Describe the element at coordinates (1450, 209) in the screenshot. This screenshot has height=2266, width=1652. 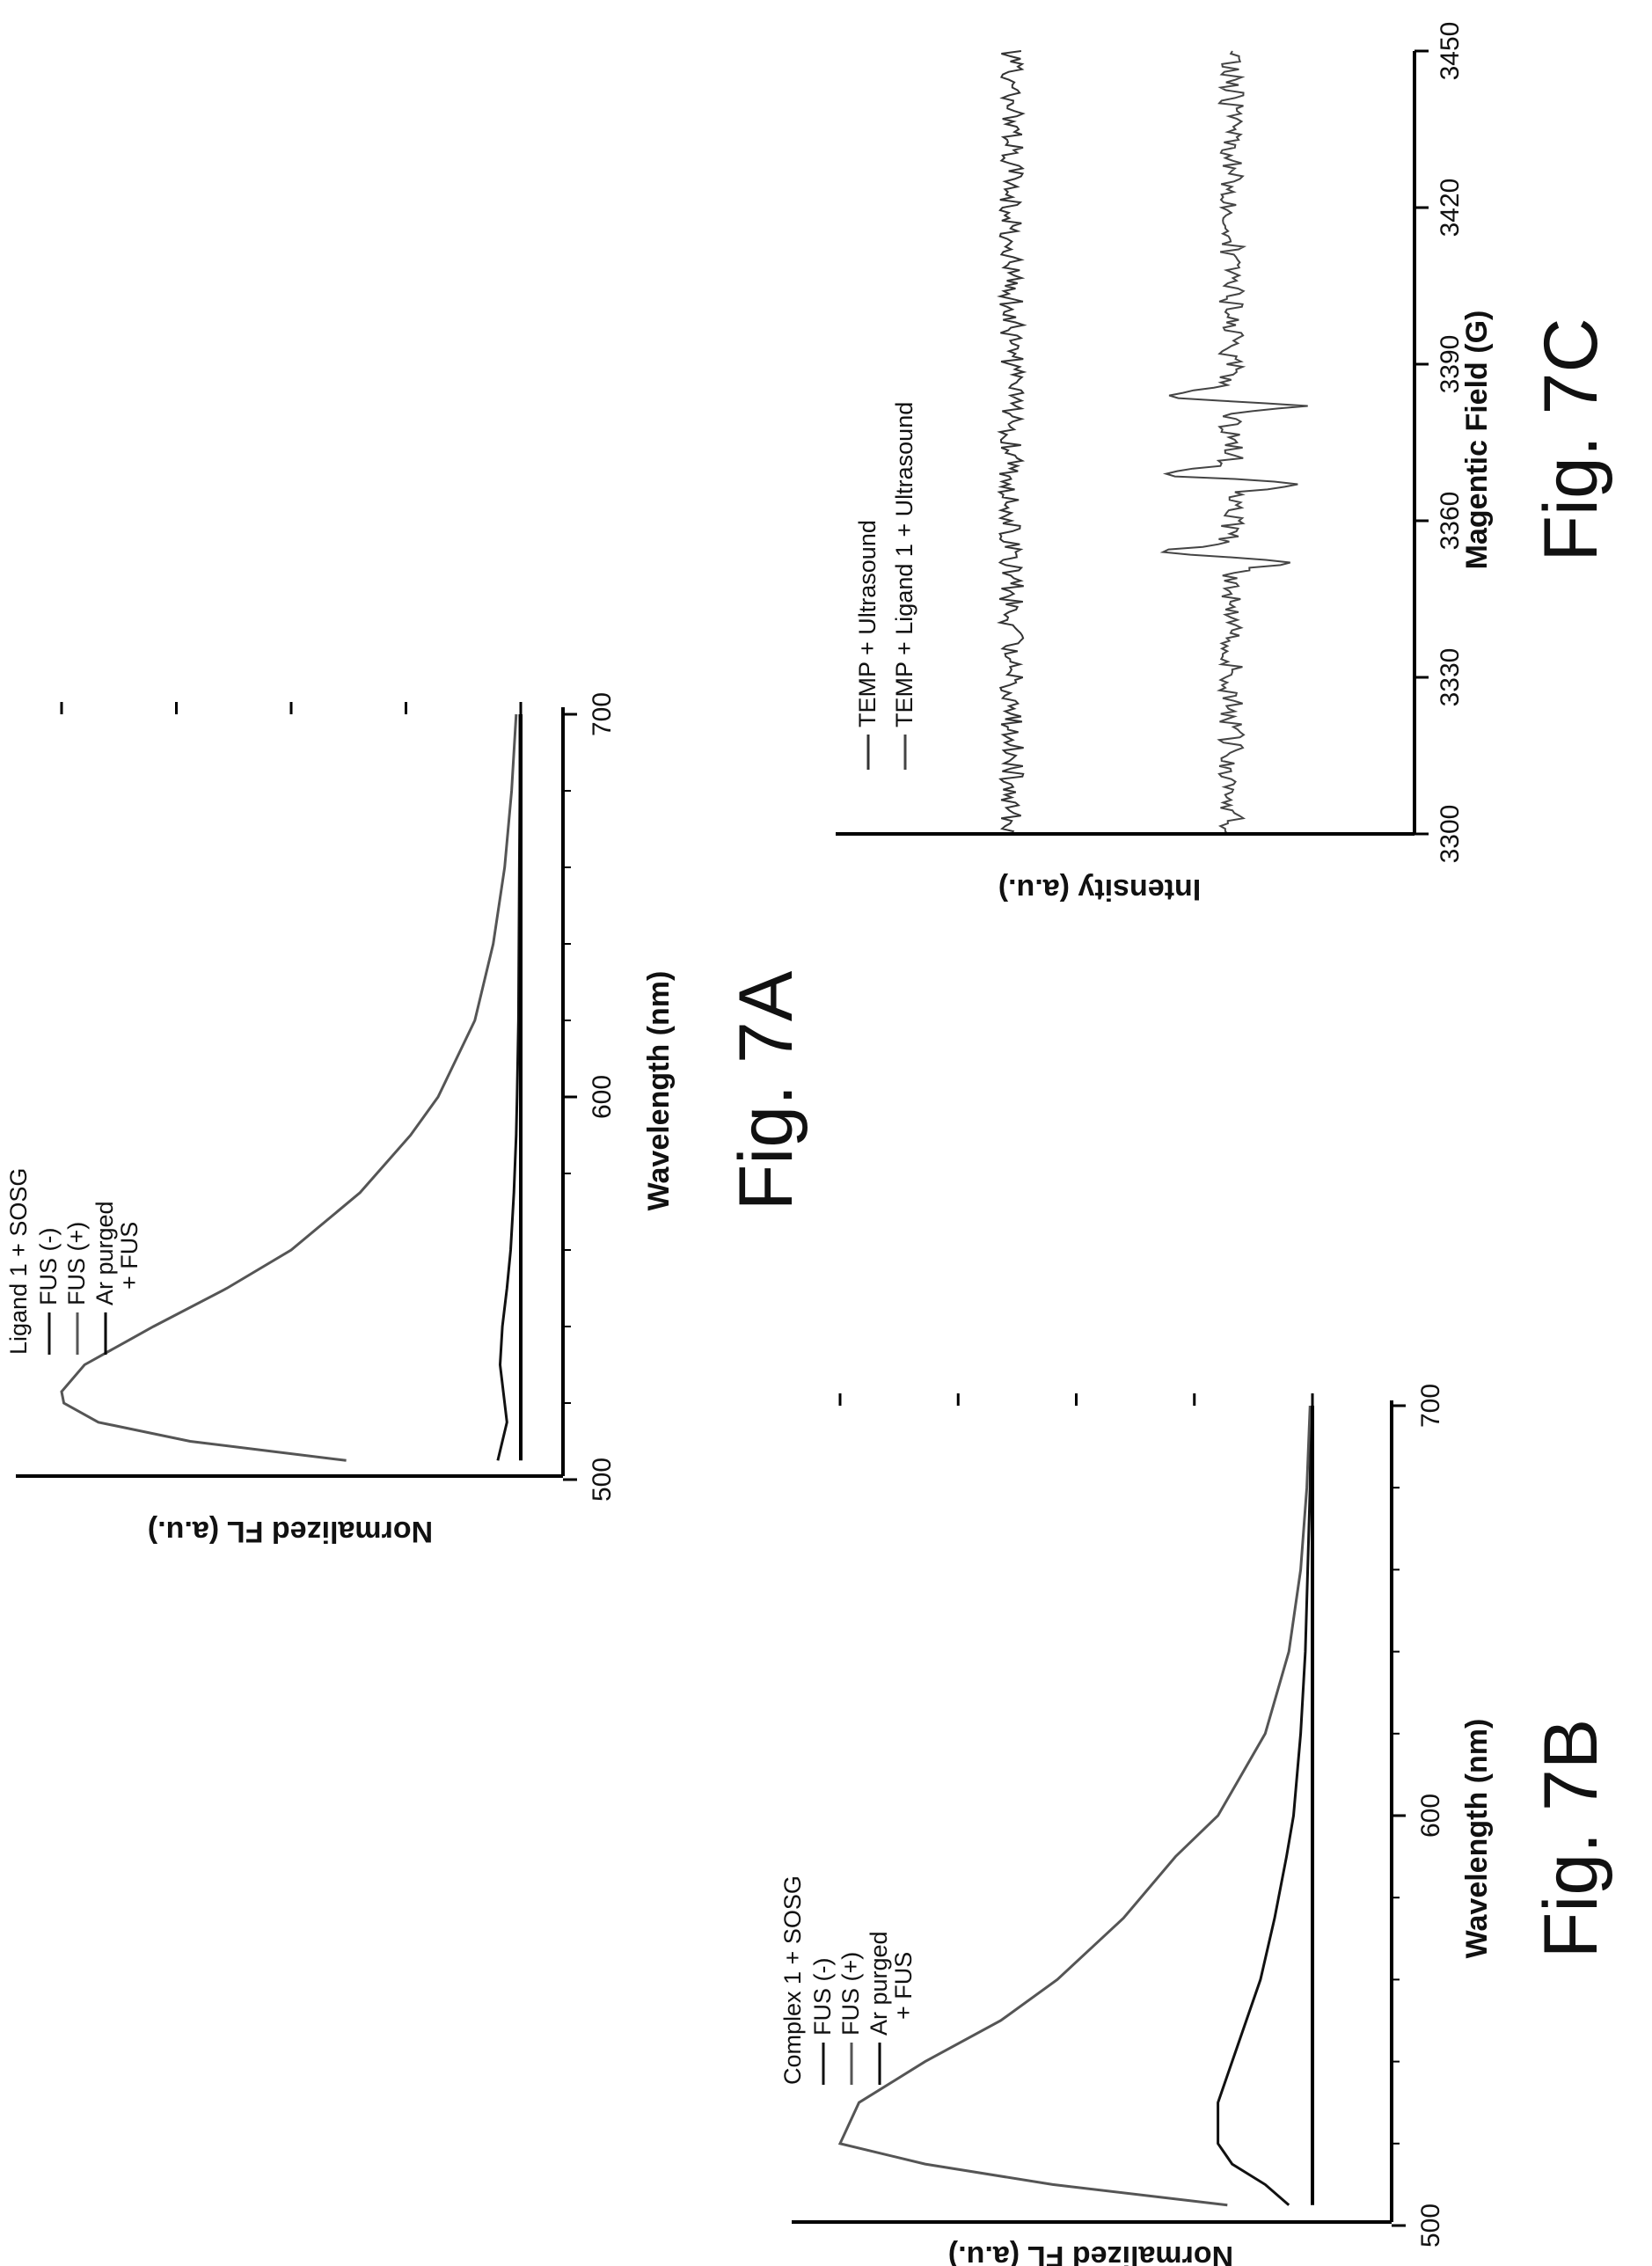
I see `x-tick-label: 3420` at that location.